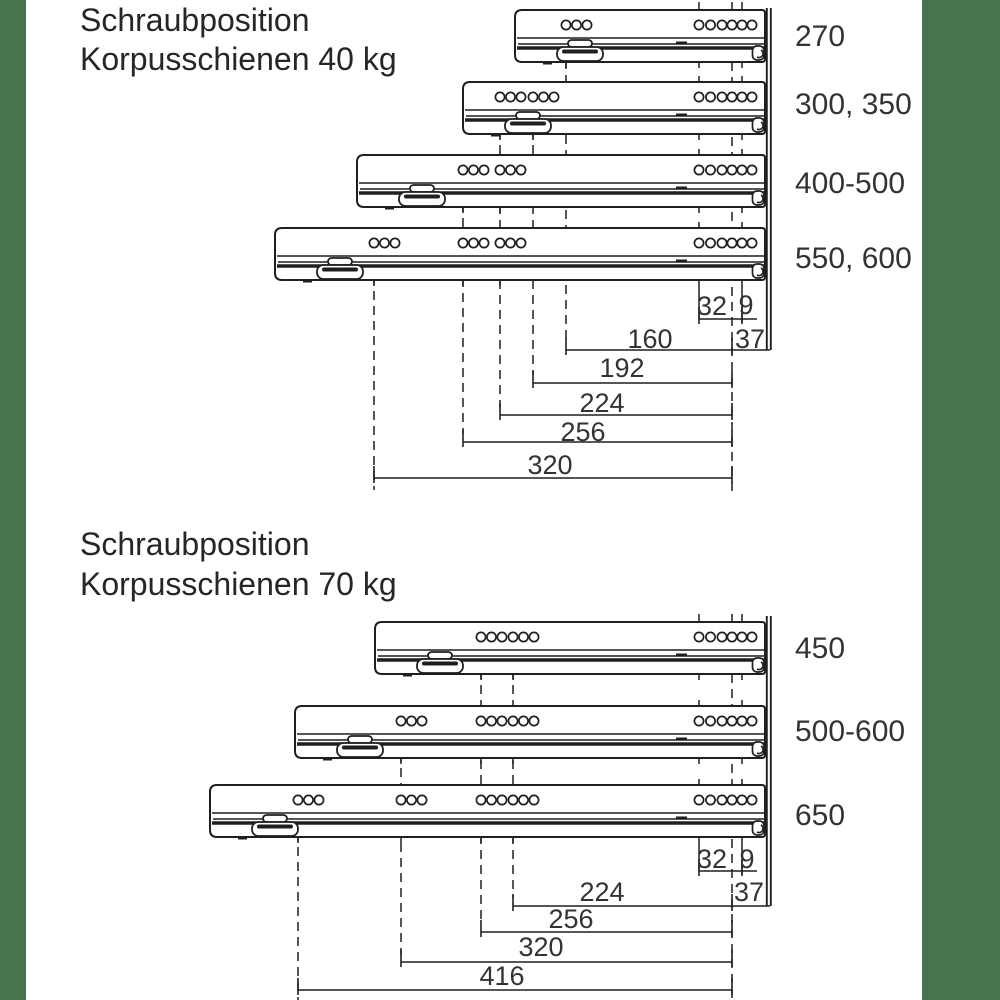 This screenshot has height=1000, width=1000. What do you see at coordinates (195, 544) in the screenshot?
I see `section2-title-line1: Schraubposition` at bounding box center [195, 544].